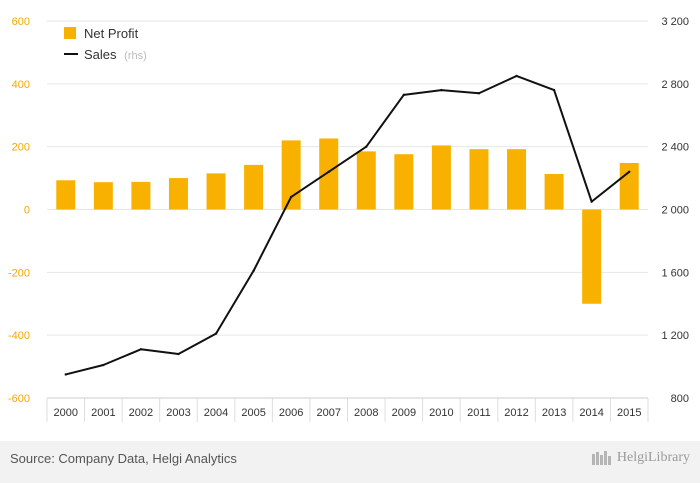 The width and height of the screenshot is (700, 483). What do you see at coordinates (479, 413) in the screenshot?
I see `x-tick-label: 2011` at bounding box center [479, 413].